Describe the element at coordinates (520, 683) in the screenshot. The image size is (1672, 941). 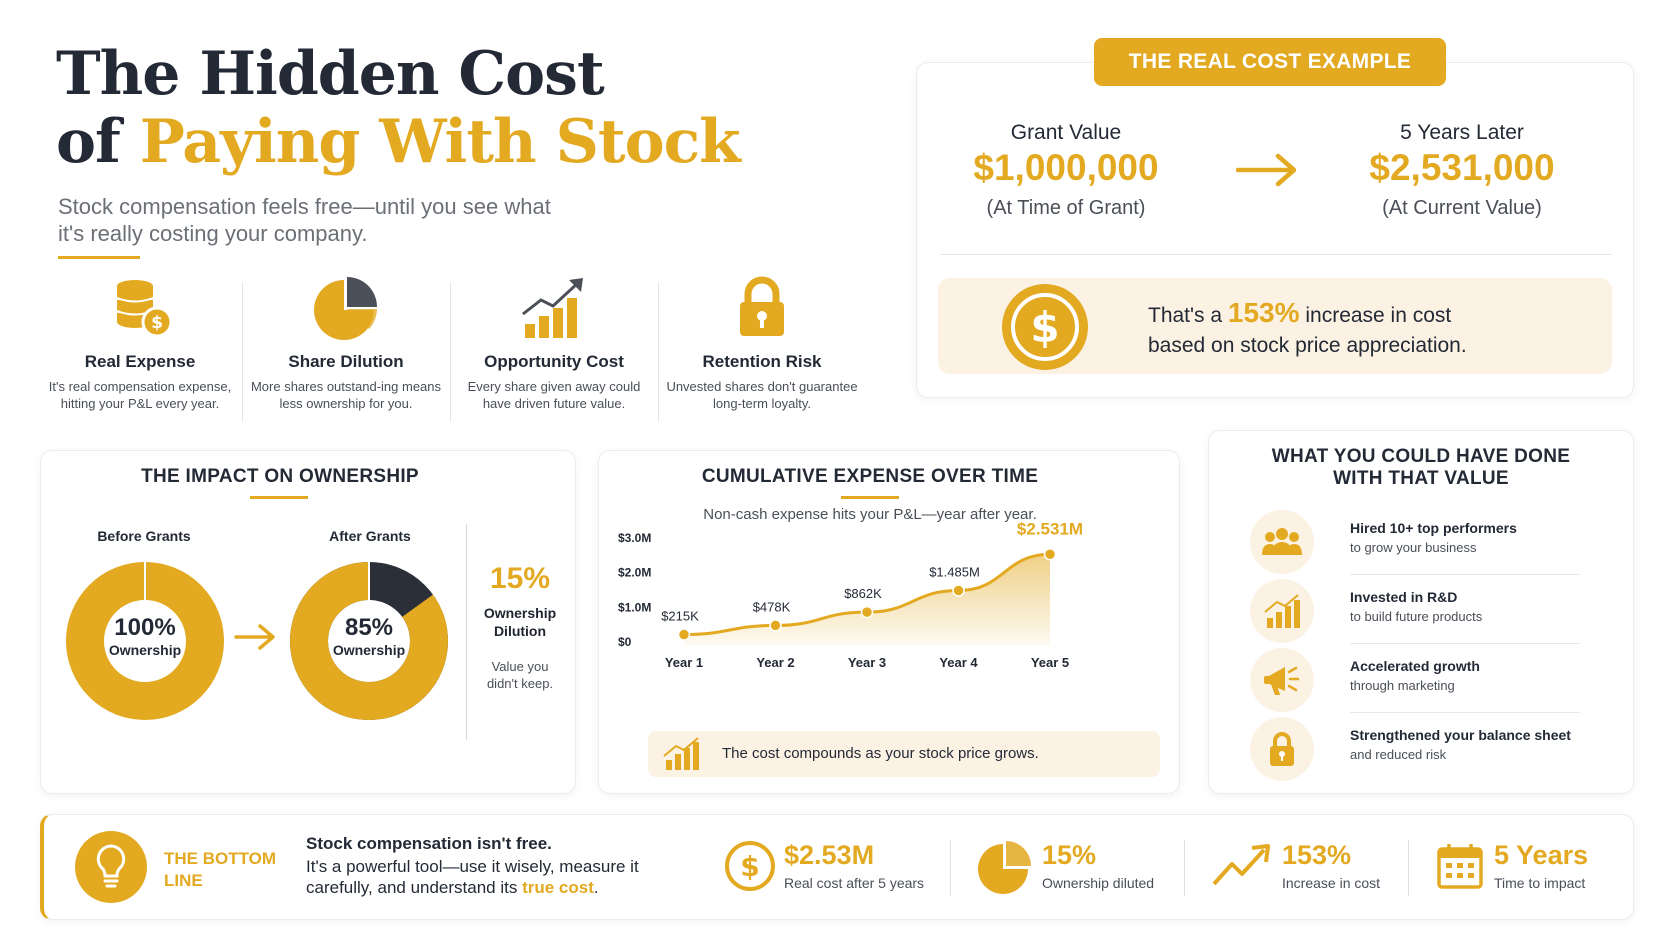
I see `dilution-note-2: didn't keep.` at that location.